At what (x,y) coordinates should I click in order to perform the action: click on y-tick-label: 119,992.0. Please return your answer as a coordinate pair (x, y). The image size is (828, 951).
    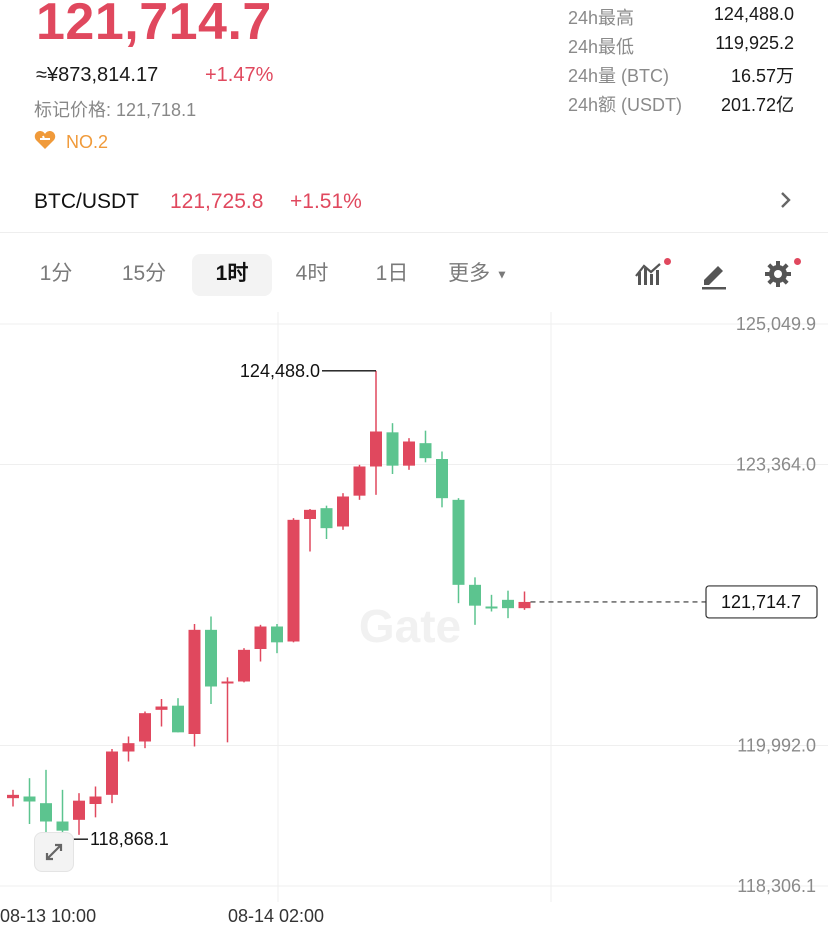
    Looking at the image, I should click on (776, 746).